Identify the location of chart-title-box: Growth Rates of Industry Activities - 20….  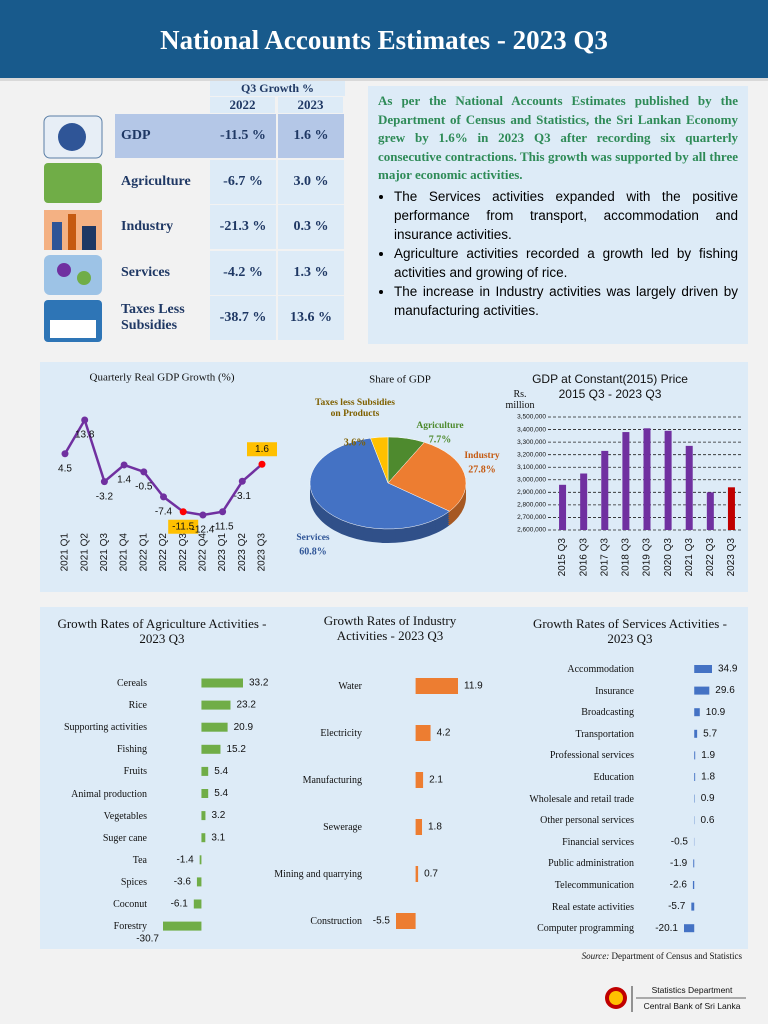
(390, 628).